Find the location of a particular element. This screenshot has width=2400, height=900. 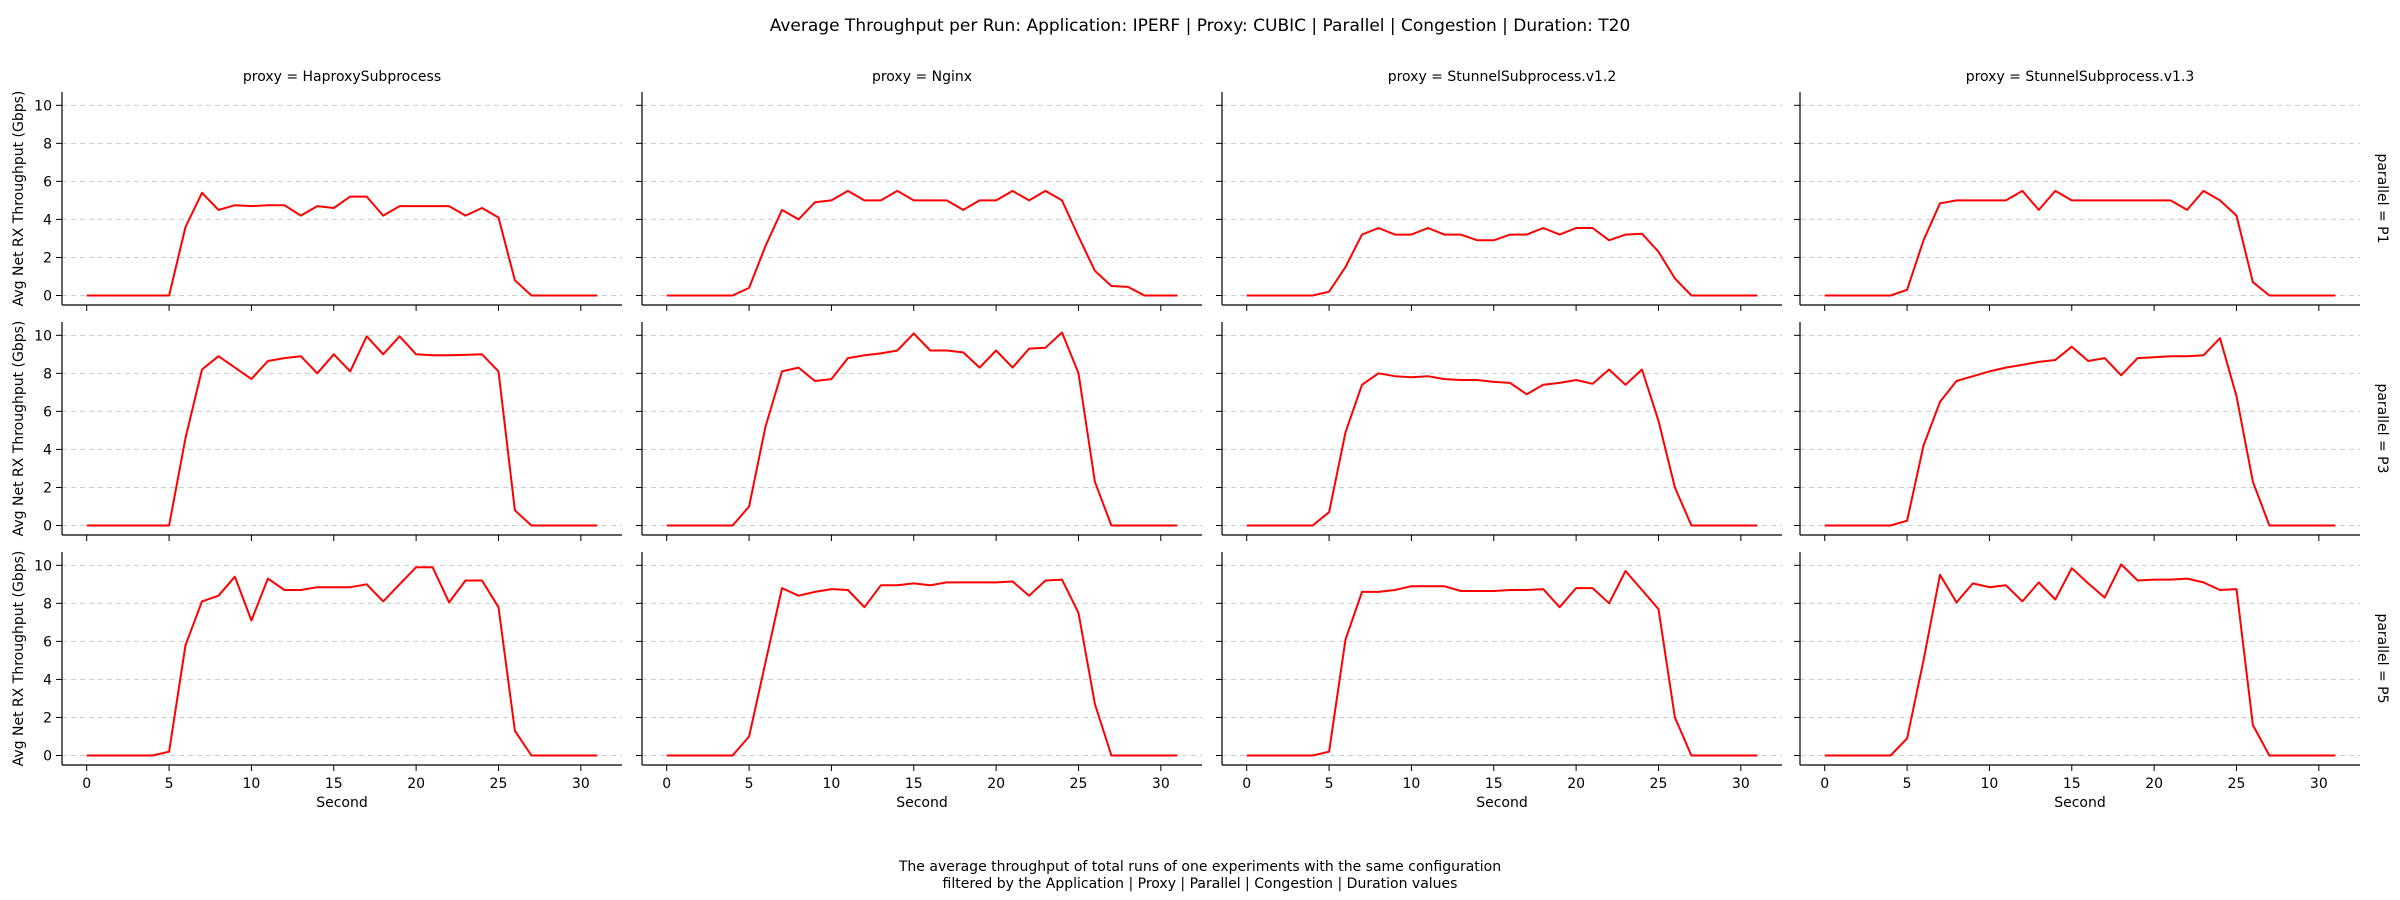

facet-row-title: parallel = P1 is located at coordinates (2382, 198).